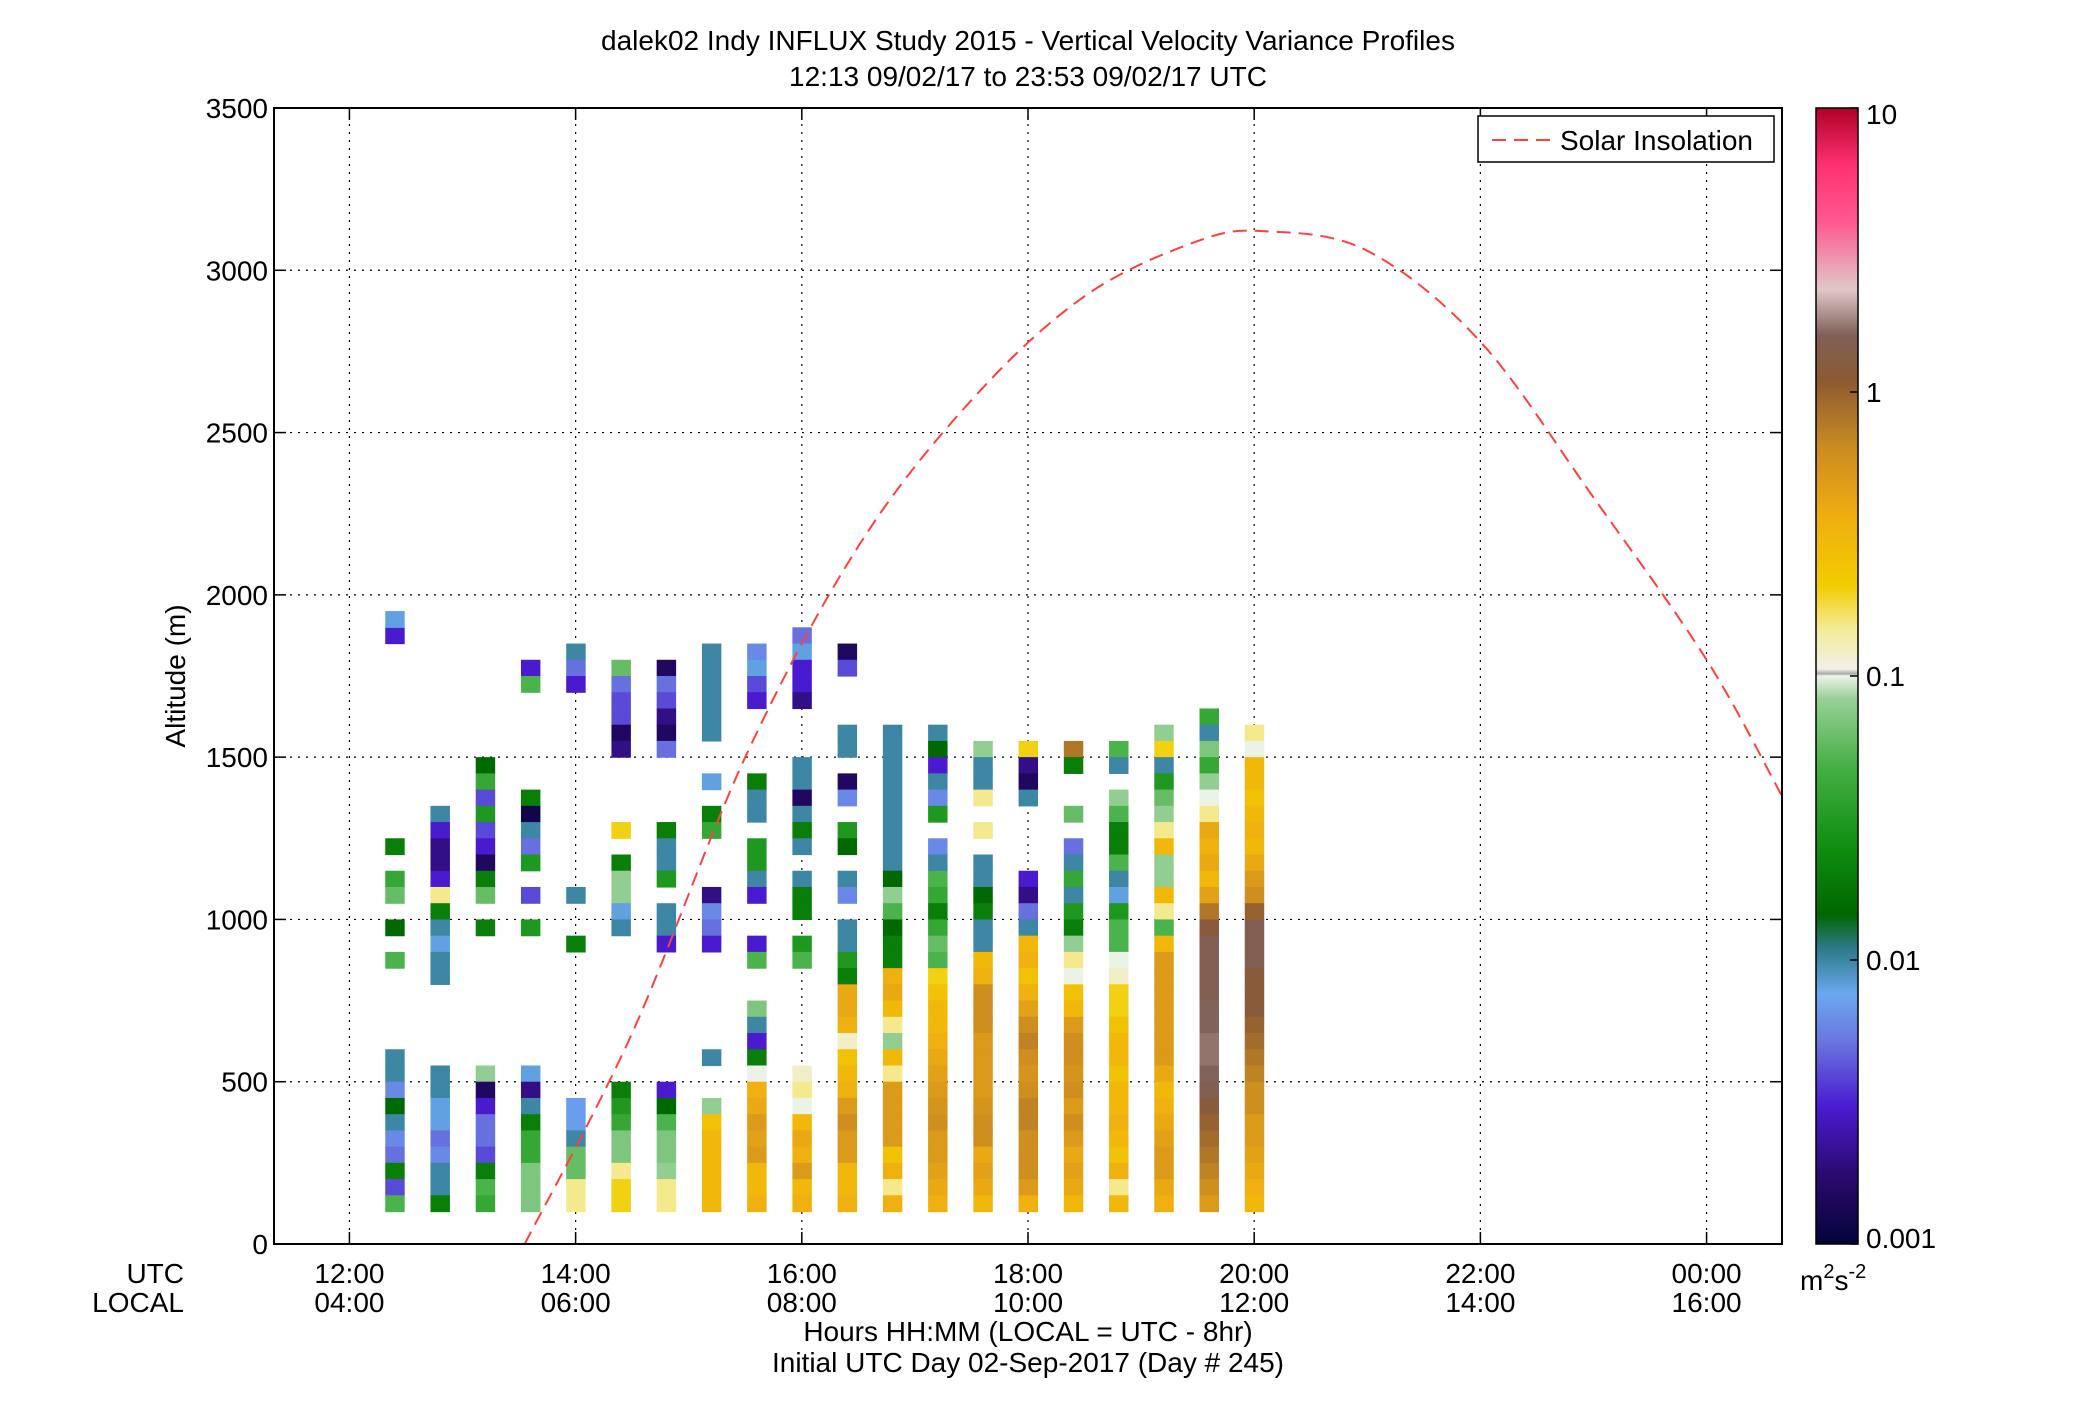  What do you see at coordinates (1833, 1278) in the screenshot?
I see `colorbar-unit: m2s-2` at bounding box center [1833, 1278].